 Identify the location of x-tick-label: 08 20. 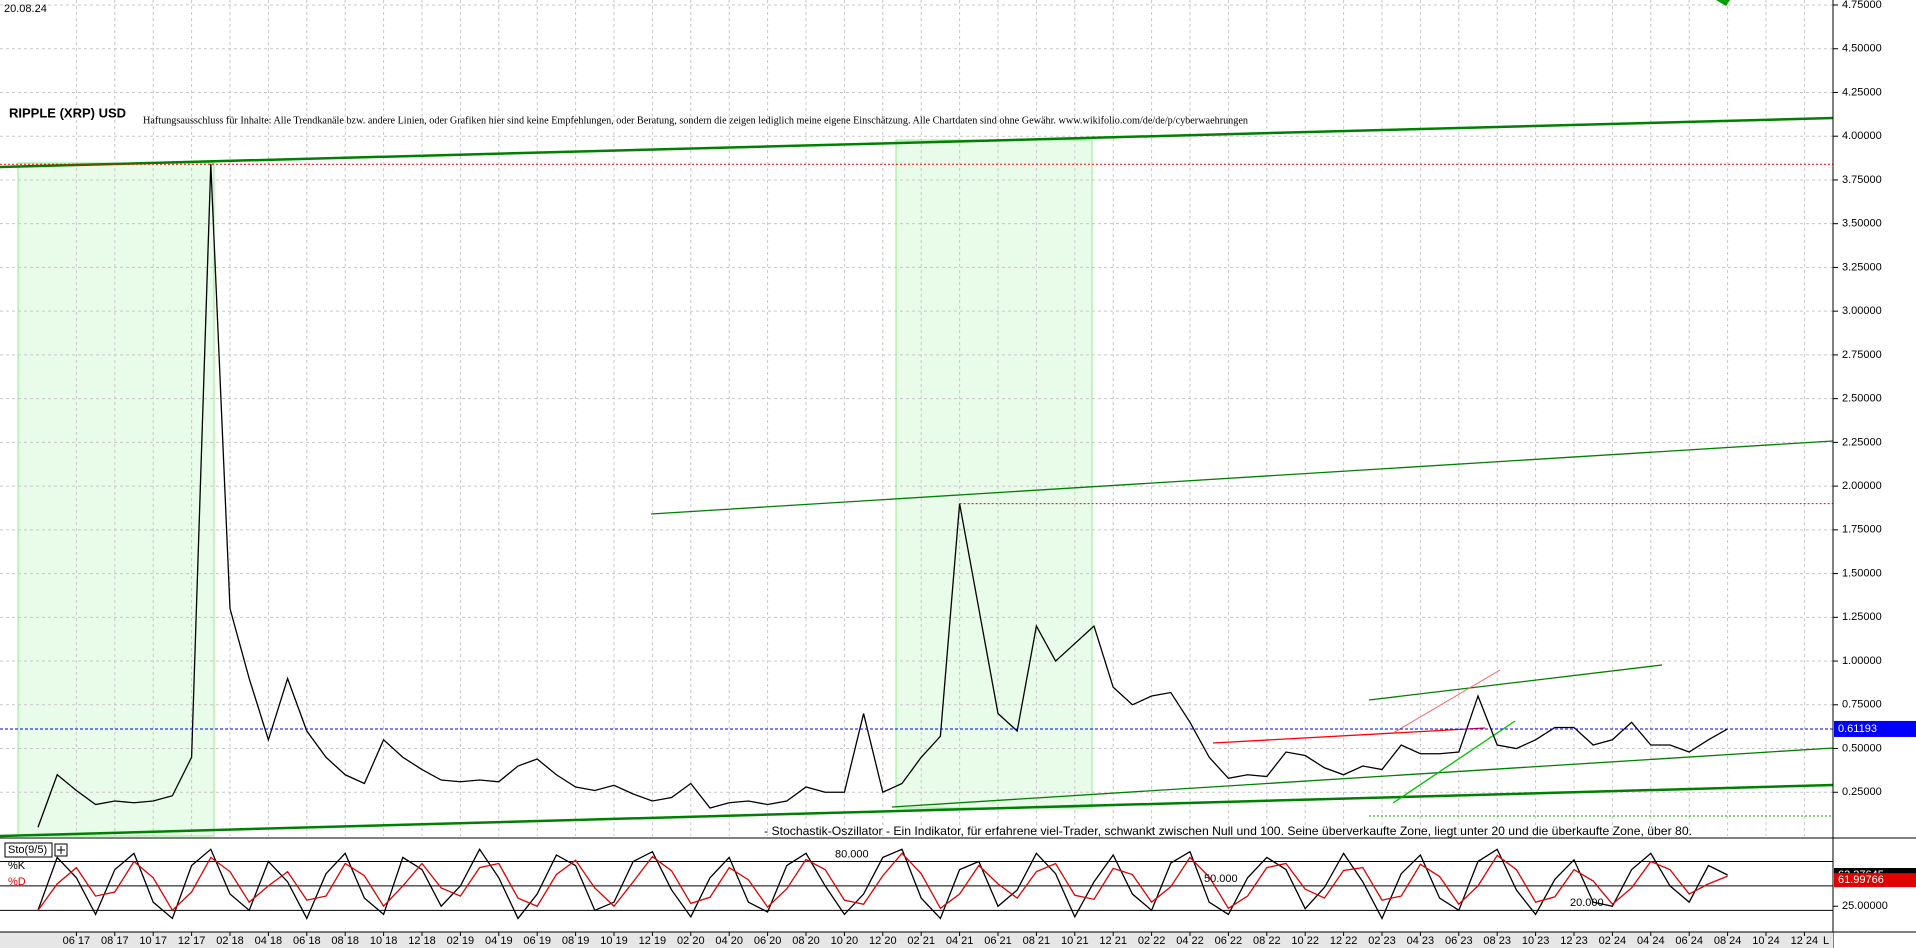
(806, 941).